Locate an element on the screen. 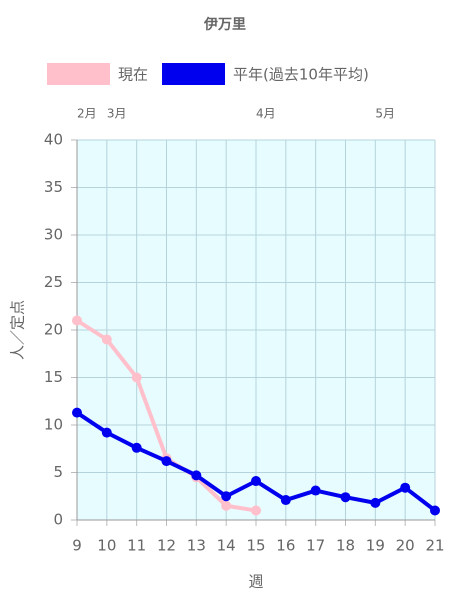 The image size is (450, 600). x-tick-label: 16 is located at coordinates (285, 546).